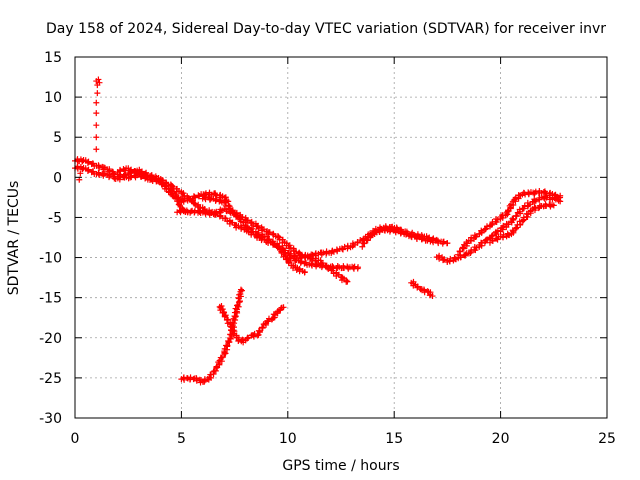  Describe the element at coordinates (190, 219) in the screenshot. I see `series-trace-b` at that location.